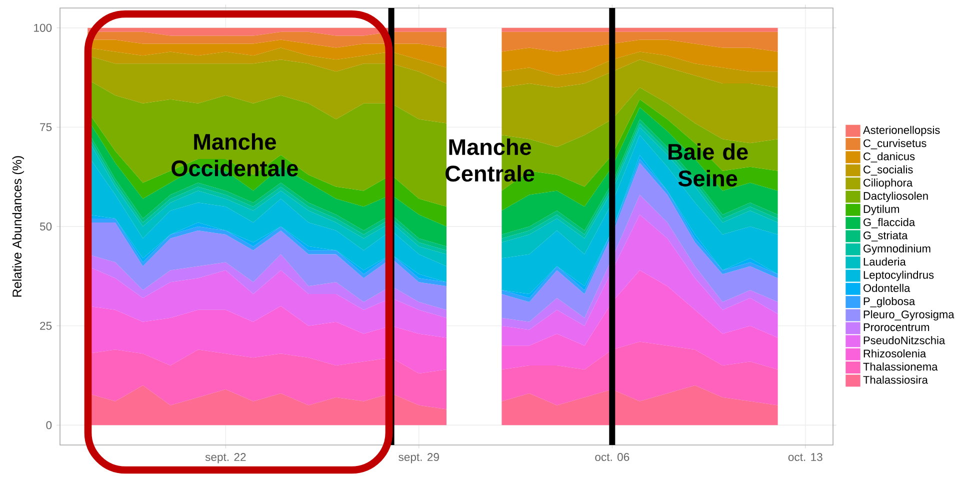  What do you see at coordinates (18, 226) in the screenshot?
I see `y-axis-title: Relative Abundances (%)` at bounding box center [18, 226].